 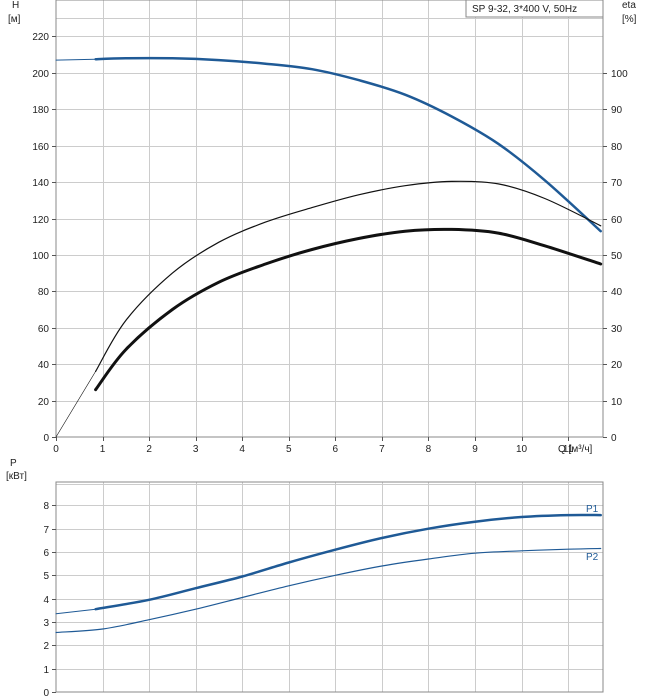 What do you see at coordinates (568, 449) in the screenshot?
I see `x-tick-label: 11` at bounding box center [568, 449].